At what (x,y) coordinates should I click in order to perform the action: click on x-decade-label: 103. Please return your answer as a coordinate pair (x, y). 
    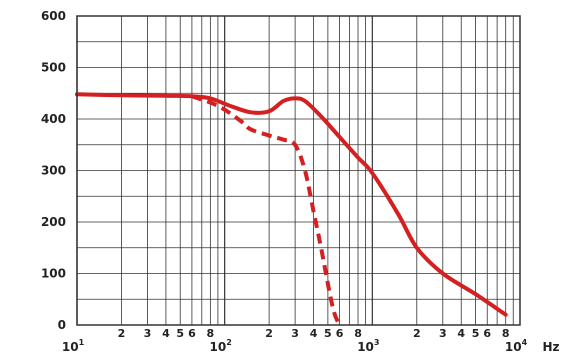
    Looking at the image, I should click on (368, 346).